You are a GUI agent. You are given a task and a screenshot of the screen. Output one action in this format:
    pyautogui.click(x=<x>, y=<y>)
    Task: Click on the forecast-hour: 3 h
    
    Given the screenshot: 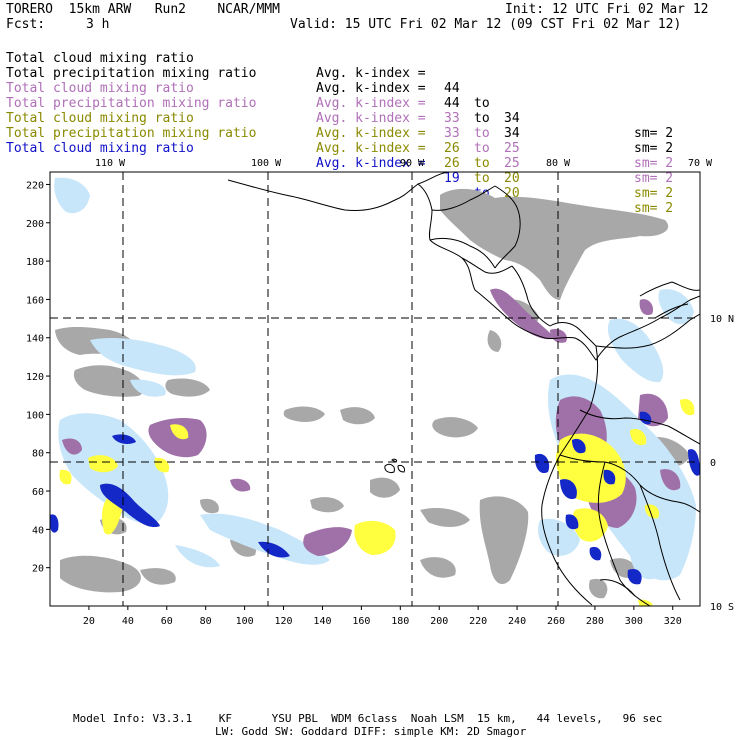 What is the action you would take?
    pyautogui.click(x=98, y=24)
    